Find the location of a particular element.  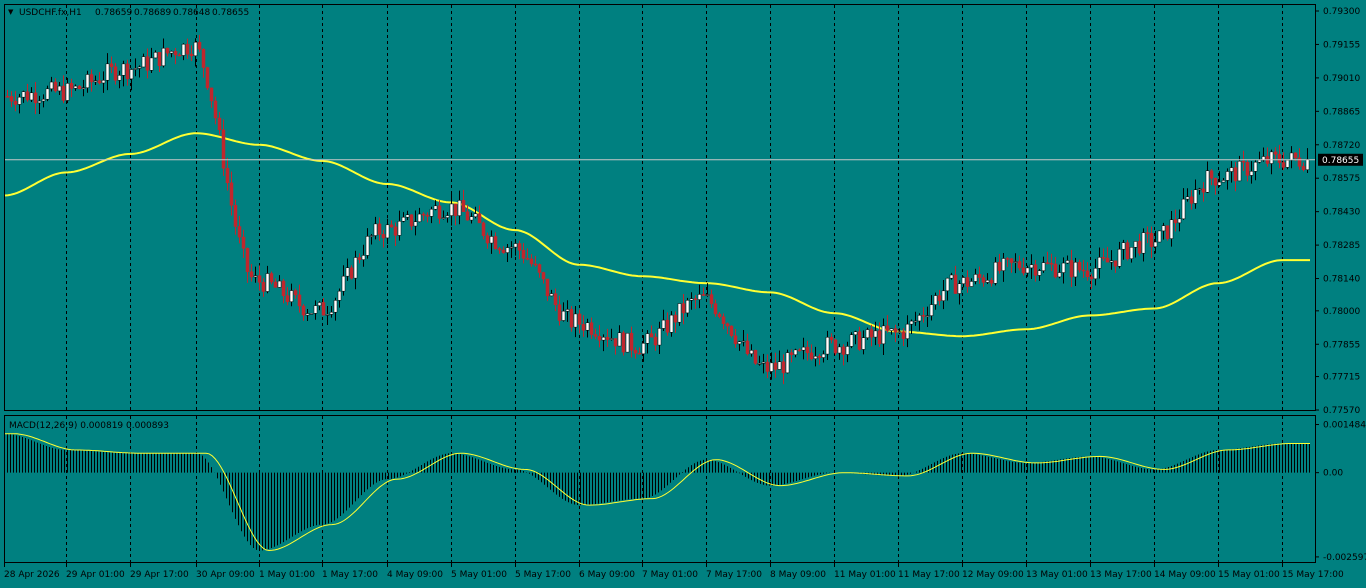

x-tick-label: 1 May 01:00 is located at coordinates (287, 575).